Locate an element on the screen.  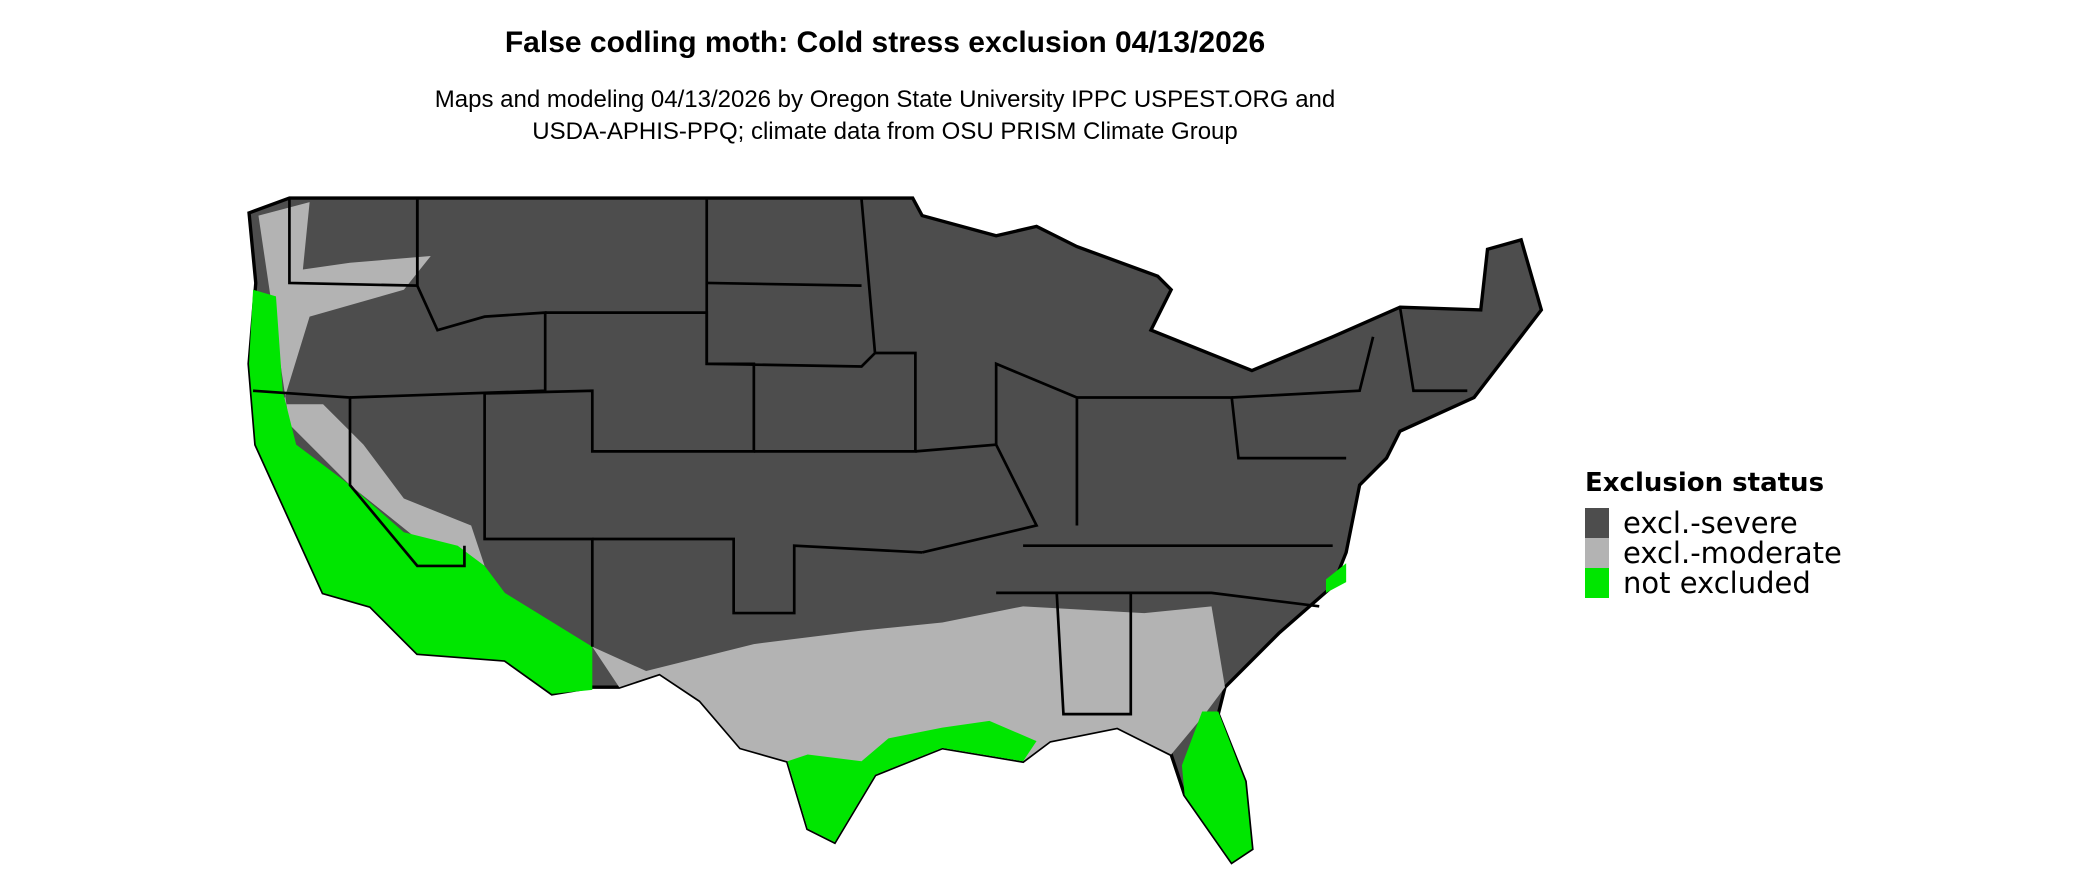
legend-swatch-not-excluded is located at coordinates (1597, 583).